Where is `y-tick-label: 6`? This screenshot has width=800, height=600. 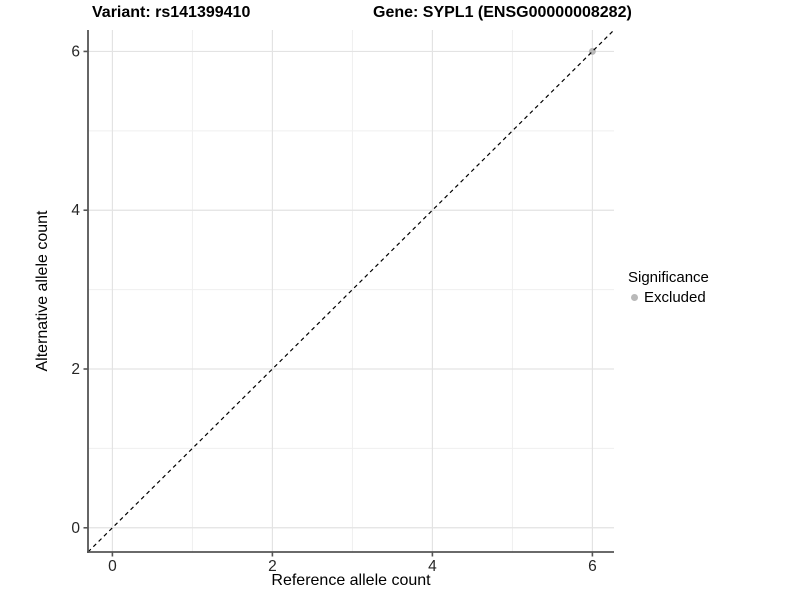
y-tick-label: 6 is located at coordinates (75, 51).